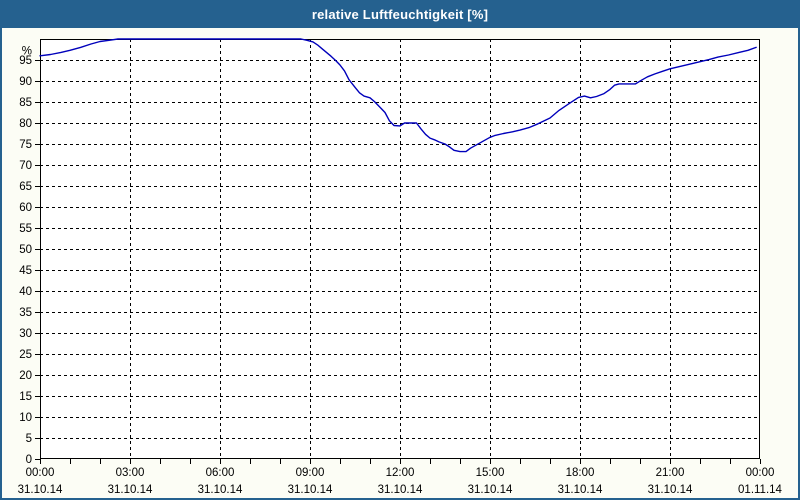  I want to click on y-axis-unit-label: %, so click(27, 52).